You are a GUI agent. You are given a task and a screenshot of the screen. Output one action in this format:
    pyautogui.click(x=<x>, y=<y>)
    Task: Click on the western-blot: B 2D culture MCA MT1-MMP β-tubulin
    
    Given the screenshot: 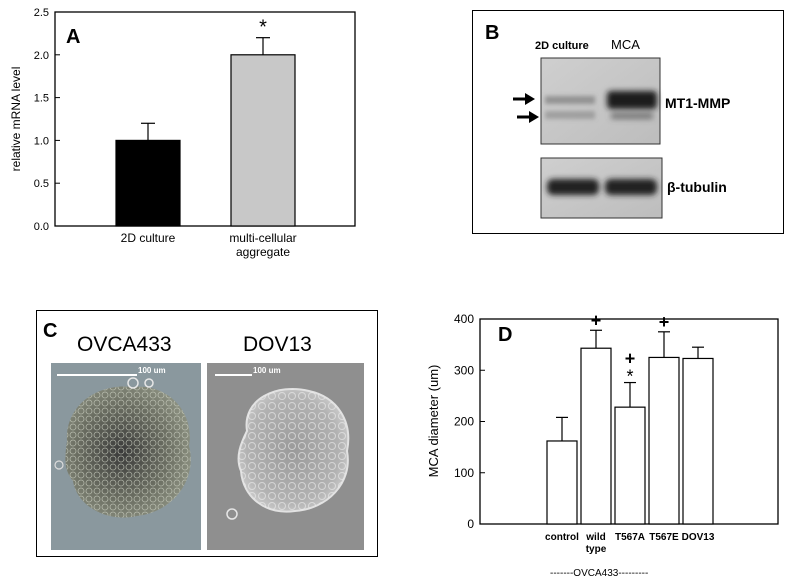 What is the action you would take?
    pyautogui.click(x=607, y=120)
    